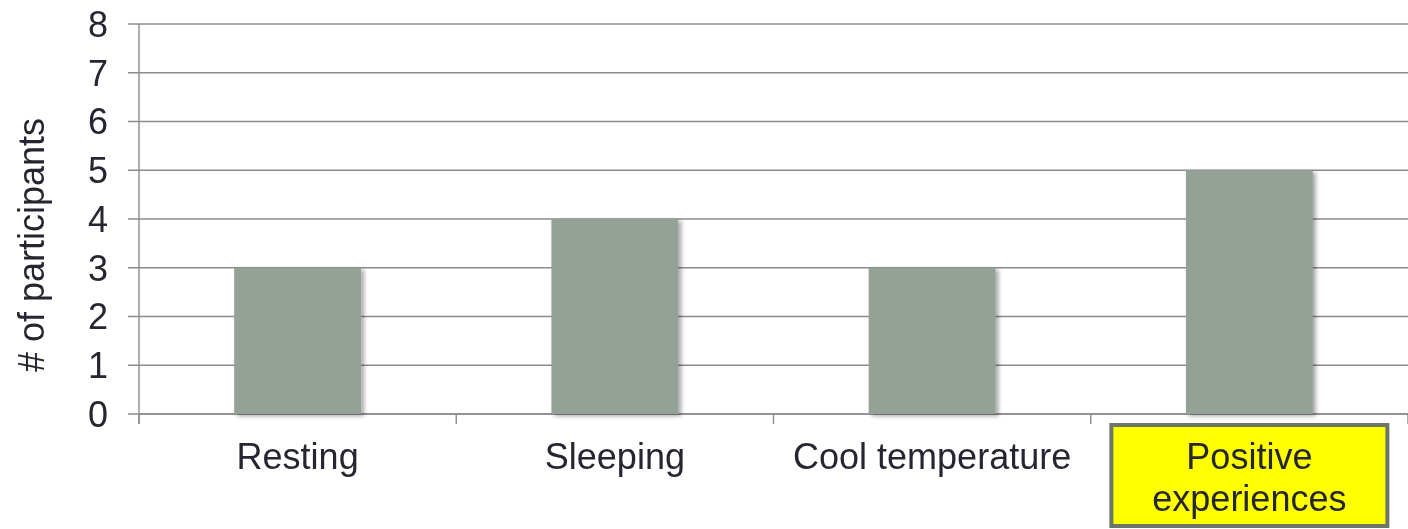 Image resolution: width=1408 pixels, height=529 pixels. What do you see at coordinates (97, 366) in the screenshot?
I see `y-tick-label: 1` at bounding box center [97, 366].